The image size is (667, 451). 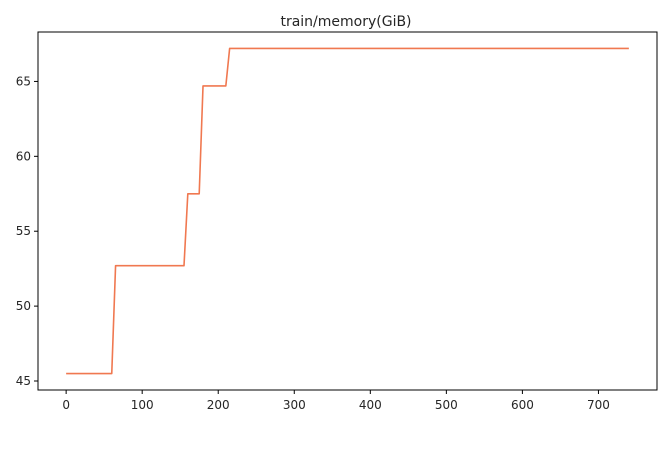 I want to click on x-axis-ticks: 0 100 200 300 400 500 600 700, so click(x=336, y=401).